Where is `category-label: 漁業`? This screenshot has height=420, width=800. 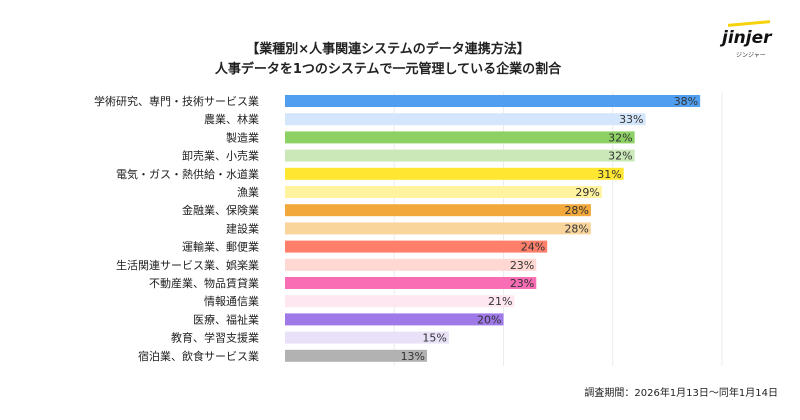
category-label: 漁業 is located at coordinates (248, 192).